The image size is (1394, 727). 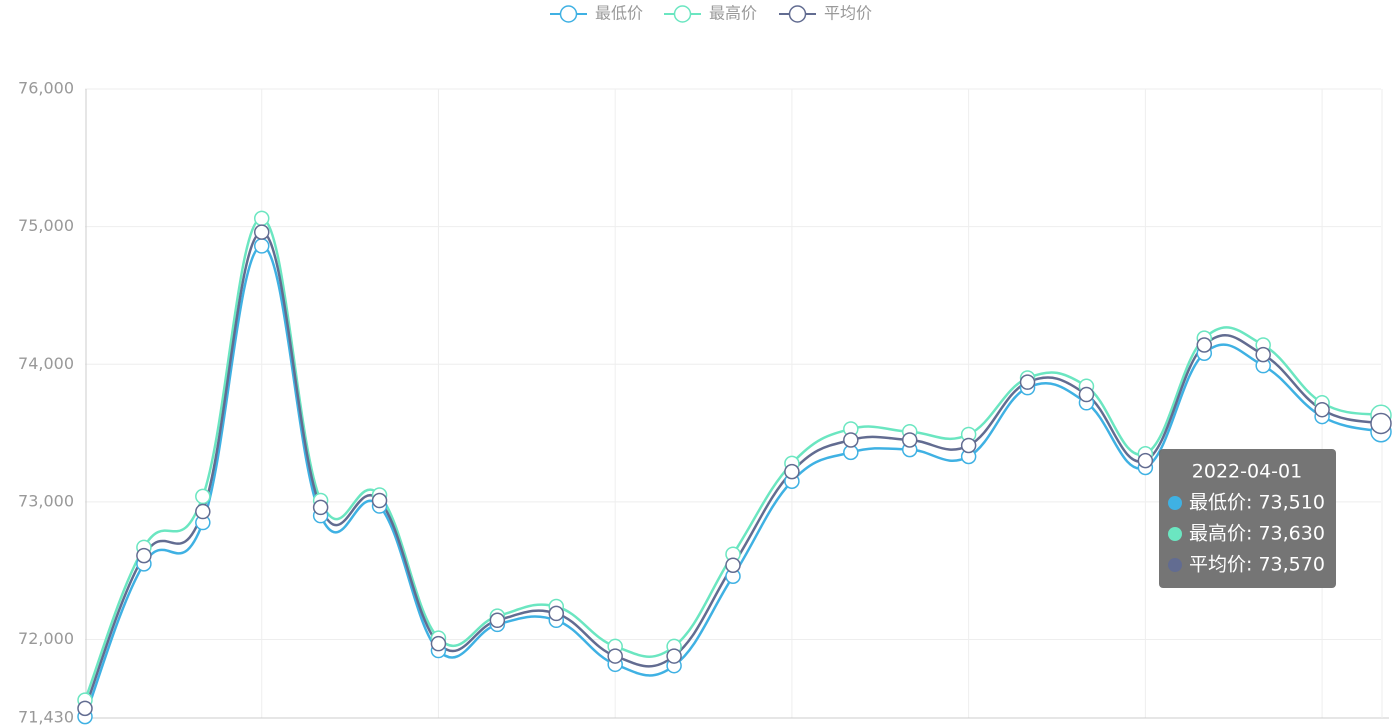 What do you see at coordinates (46, 638) in the screenshot?
I see `y-tick-label: 72,000` at bounding box center [46, 638].